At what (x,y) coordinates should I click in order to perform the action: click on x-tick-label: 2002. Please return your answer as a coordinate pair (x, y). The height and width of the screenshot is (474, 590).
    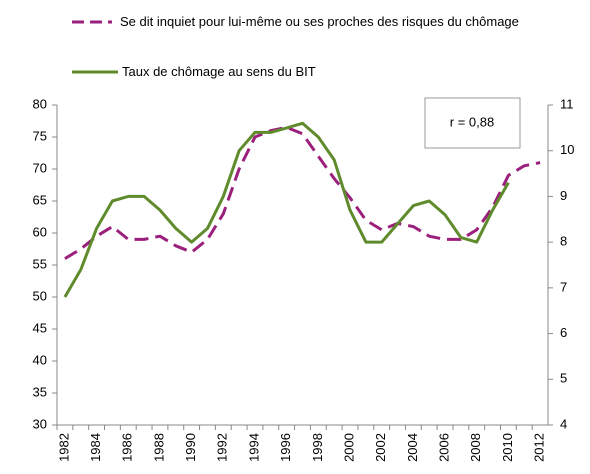
    Looking at the image, I should click on (380, 447).